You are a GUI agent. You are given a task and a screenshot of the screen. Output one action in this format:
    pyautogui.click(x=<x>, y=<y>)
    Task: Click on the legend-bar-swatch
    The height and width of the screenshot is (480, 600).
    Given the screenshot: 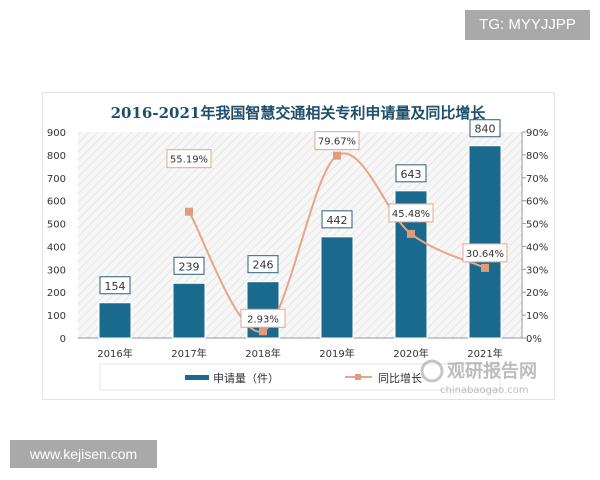 What is the action you would take?
    pyautogui.click(x=197, y=377)
    